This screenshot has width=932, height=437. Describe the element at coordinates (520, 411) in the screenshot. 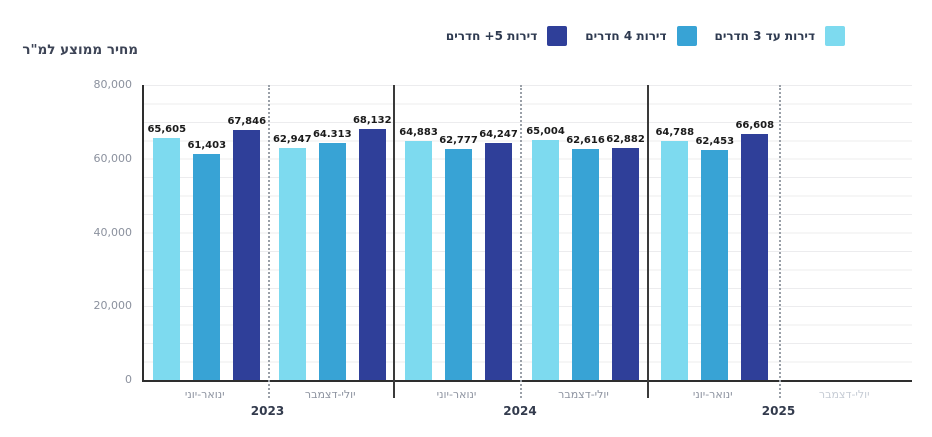

I see `x-year-label: 2024` at that location.